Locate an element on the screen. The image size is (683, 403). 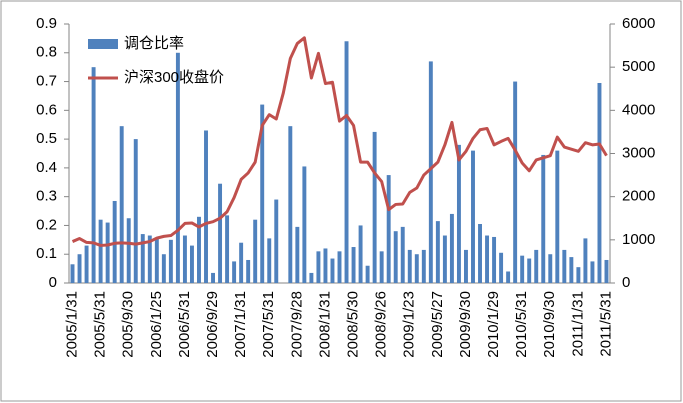
x-tick-label: 2007/9/28 is located at coordinates (296, 324).